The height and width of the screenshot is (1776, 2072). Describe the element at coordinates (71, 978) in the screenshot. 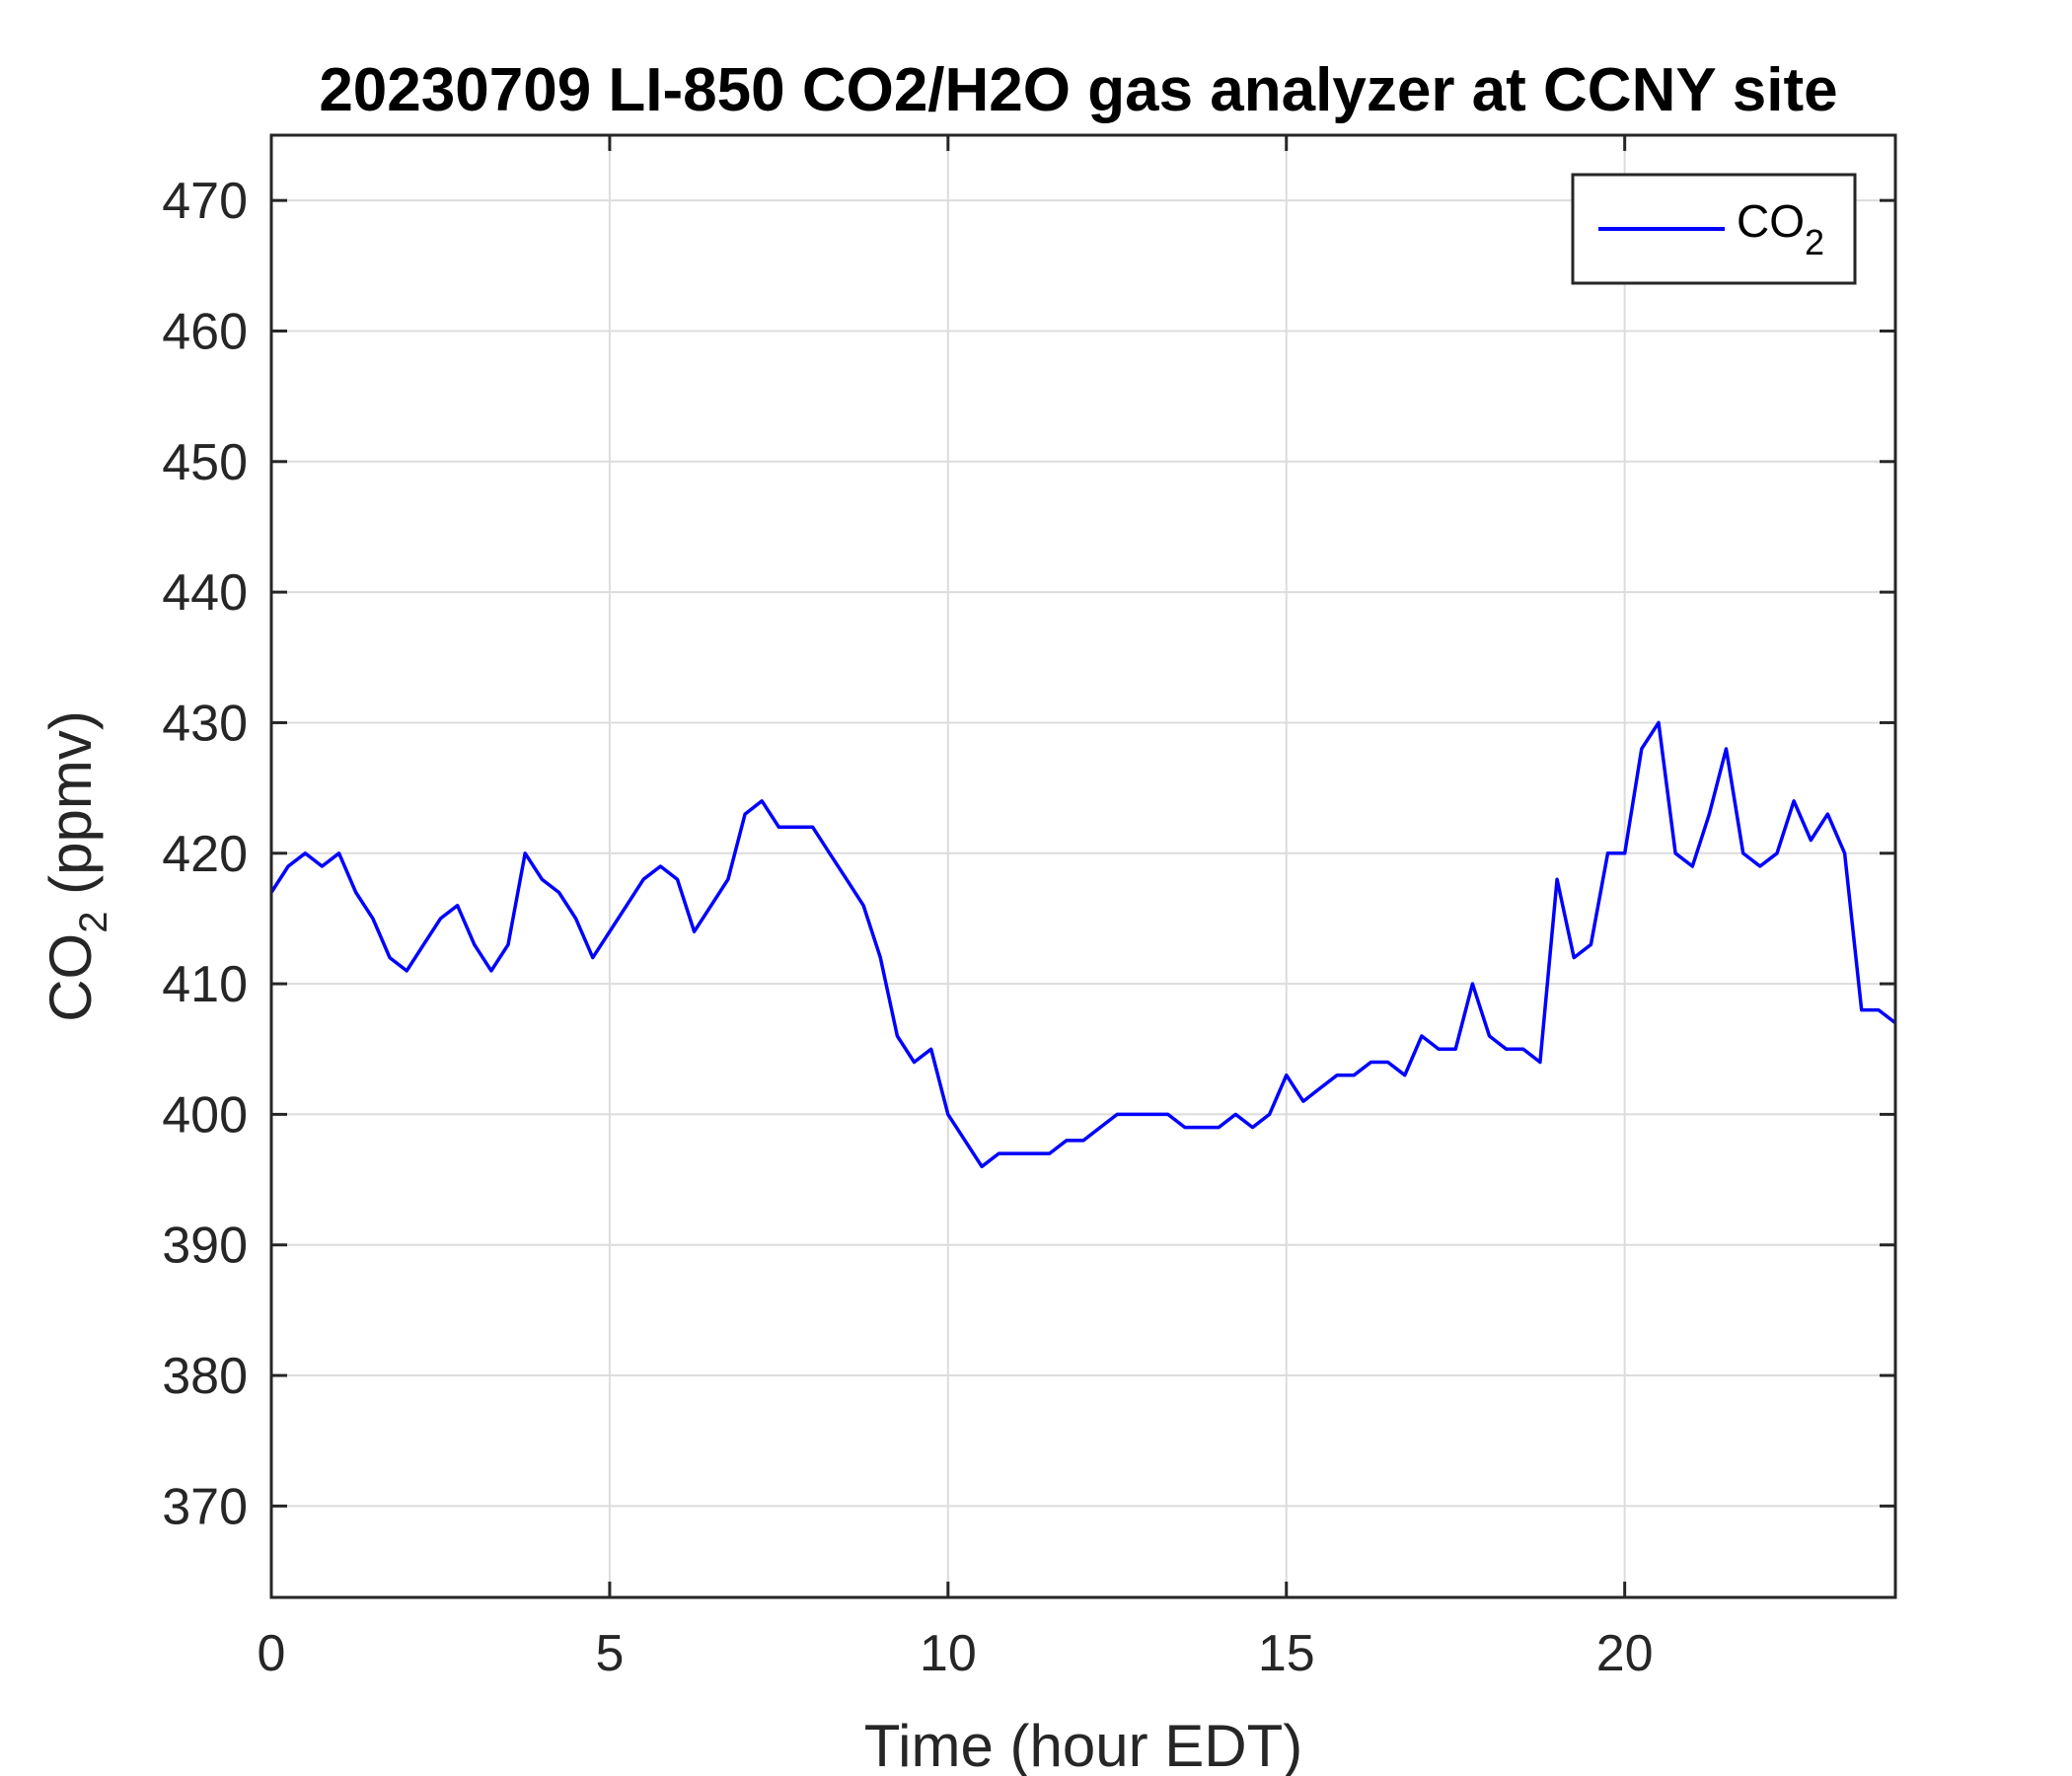

I see `y-axis-label-main: CO` at that location.